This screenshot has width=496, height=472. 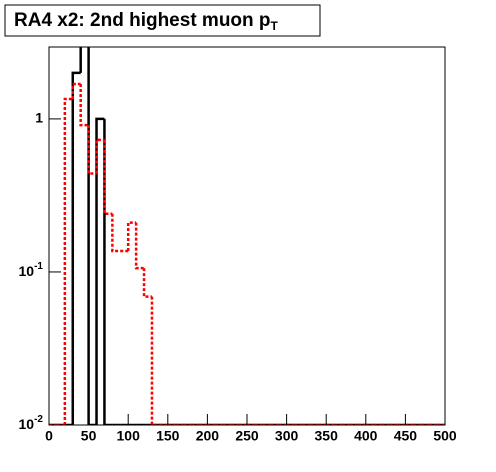 What do you see at coordinates (146, 21) in the screenshot?
I see `chart-title: RA4 x2: 2nd highest muon pT` at bounding box center [146, 21].